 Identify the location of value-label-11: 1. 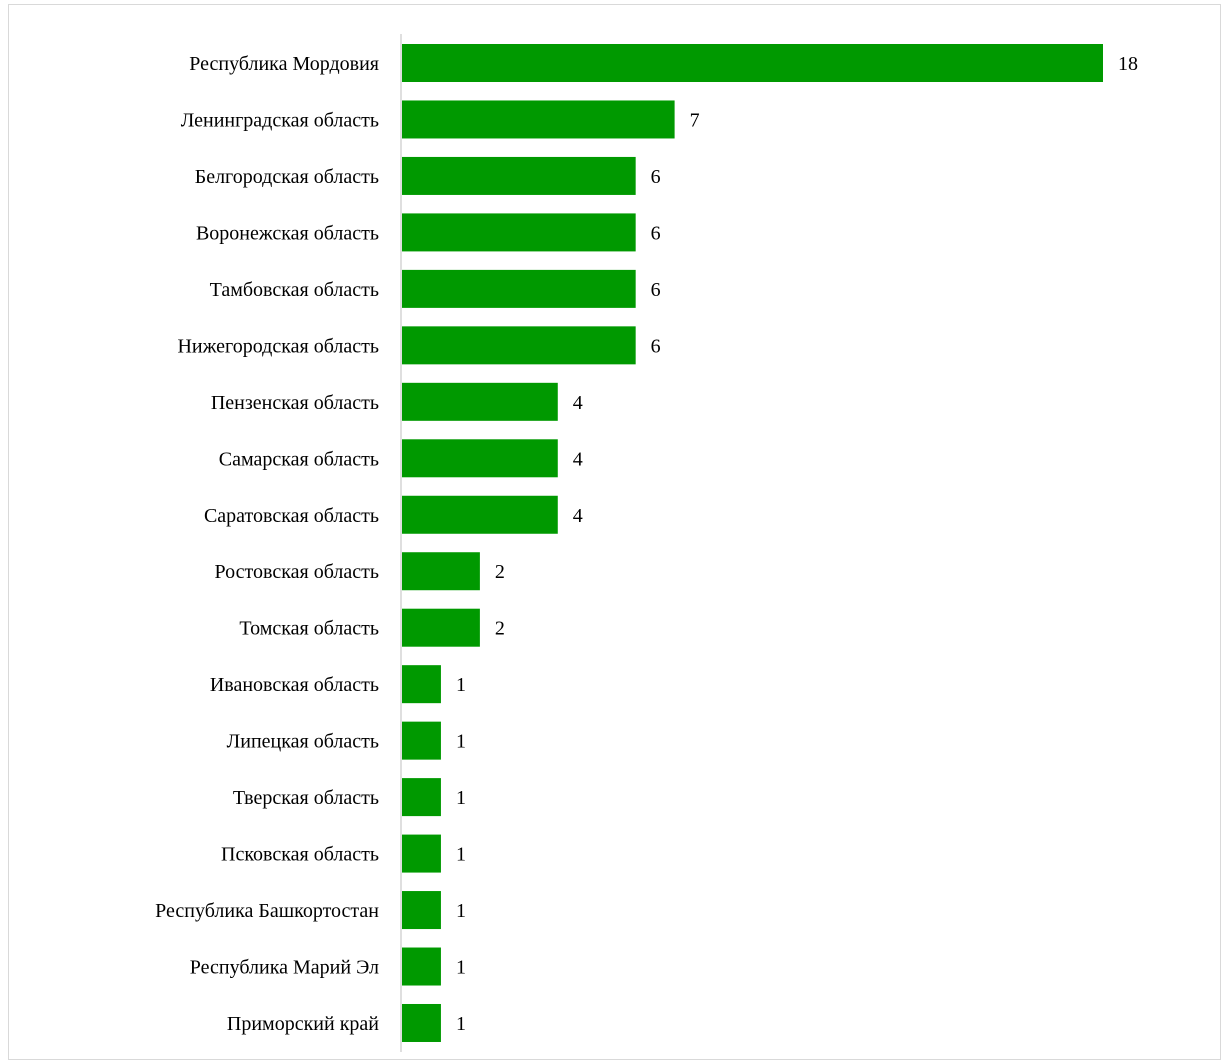
(461, 685).